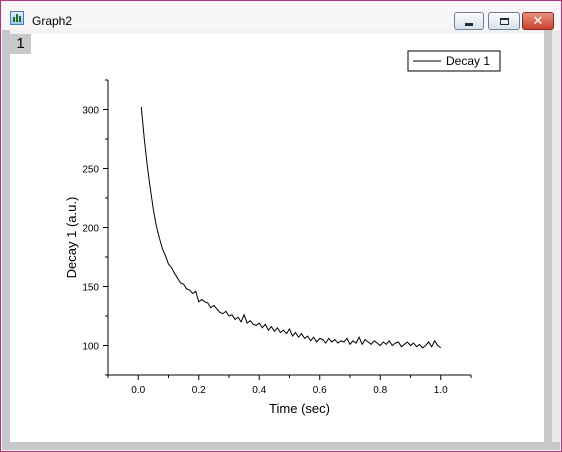 The width and height of the screenshot is (562, 452). Describe the element at coordinates (320, 390) in the screenshot. I see `x-tick-label: 0.6` at that location.